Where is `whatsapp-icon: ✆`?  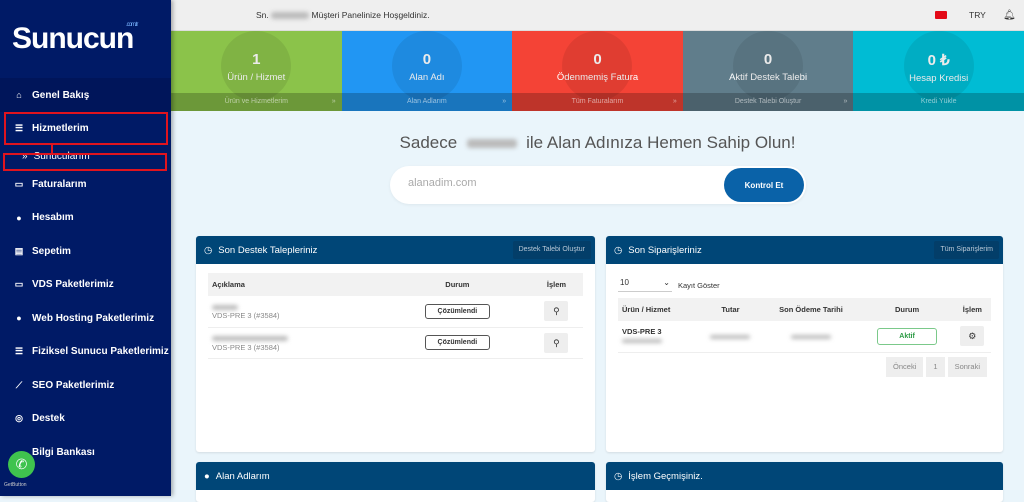 whatsapp-icon: ✆ is located at coordinates (21, 464).